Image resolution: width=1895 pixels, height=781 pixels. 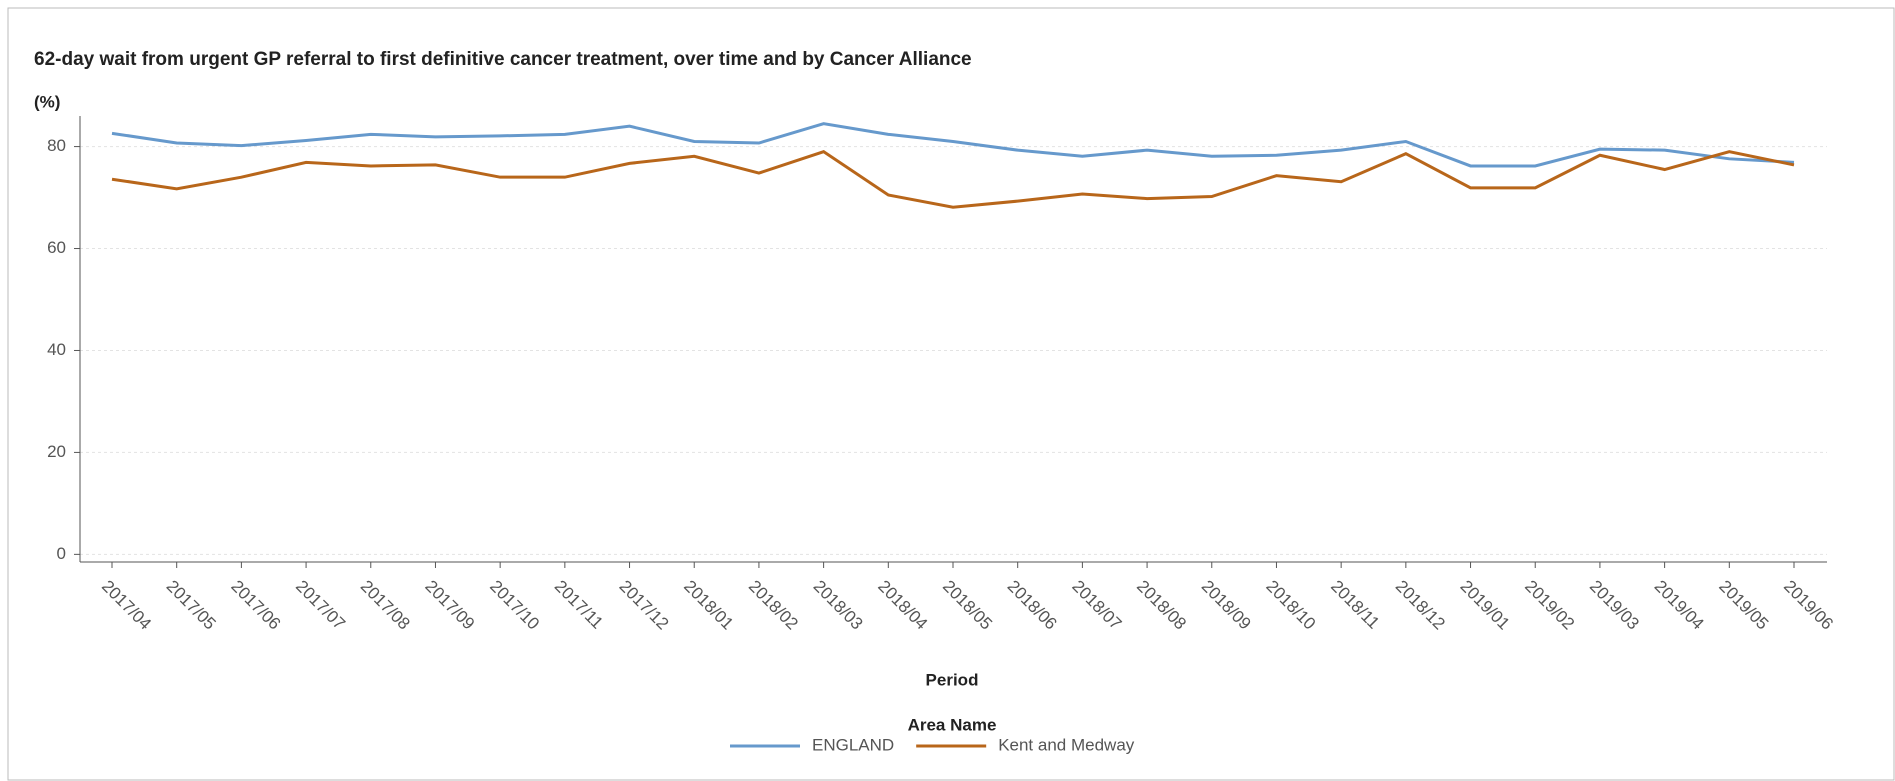 I want to click on x-tick-label: 2017/11, so click(x=579, y=605).